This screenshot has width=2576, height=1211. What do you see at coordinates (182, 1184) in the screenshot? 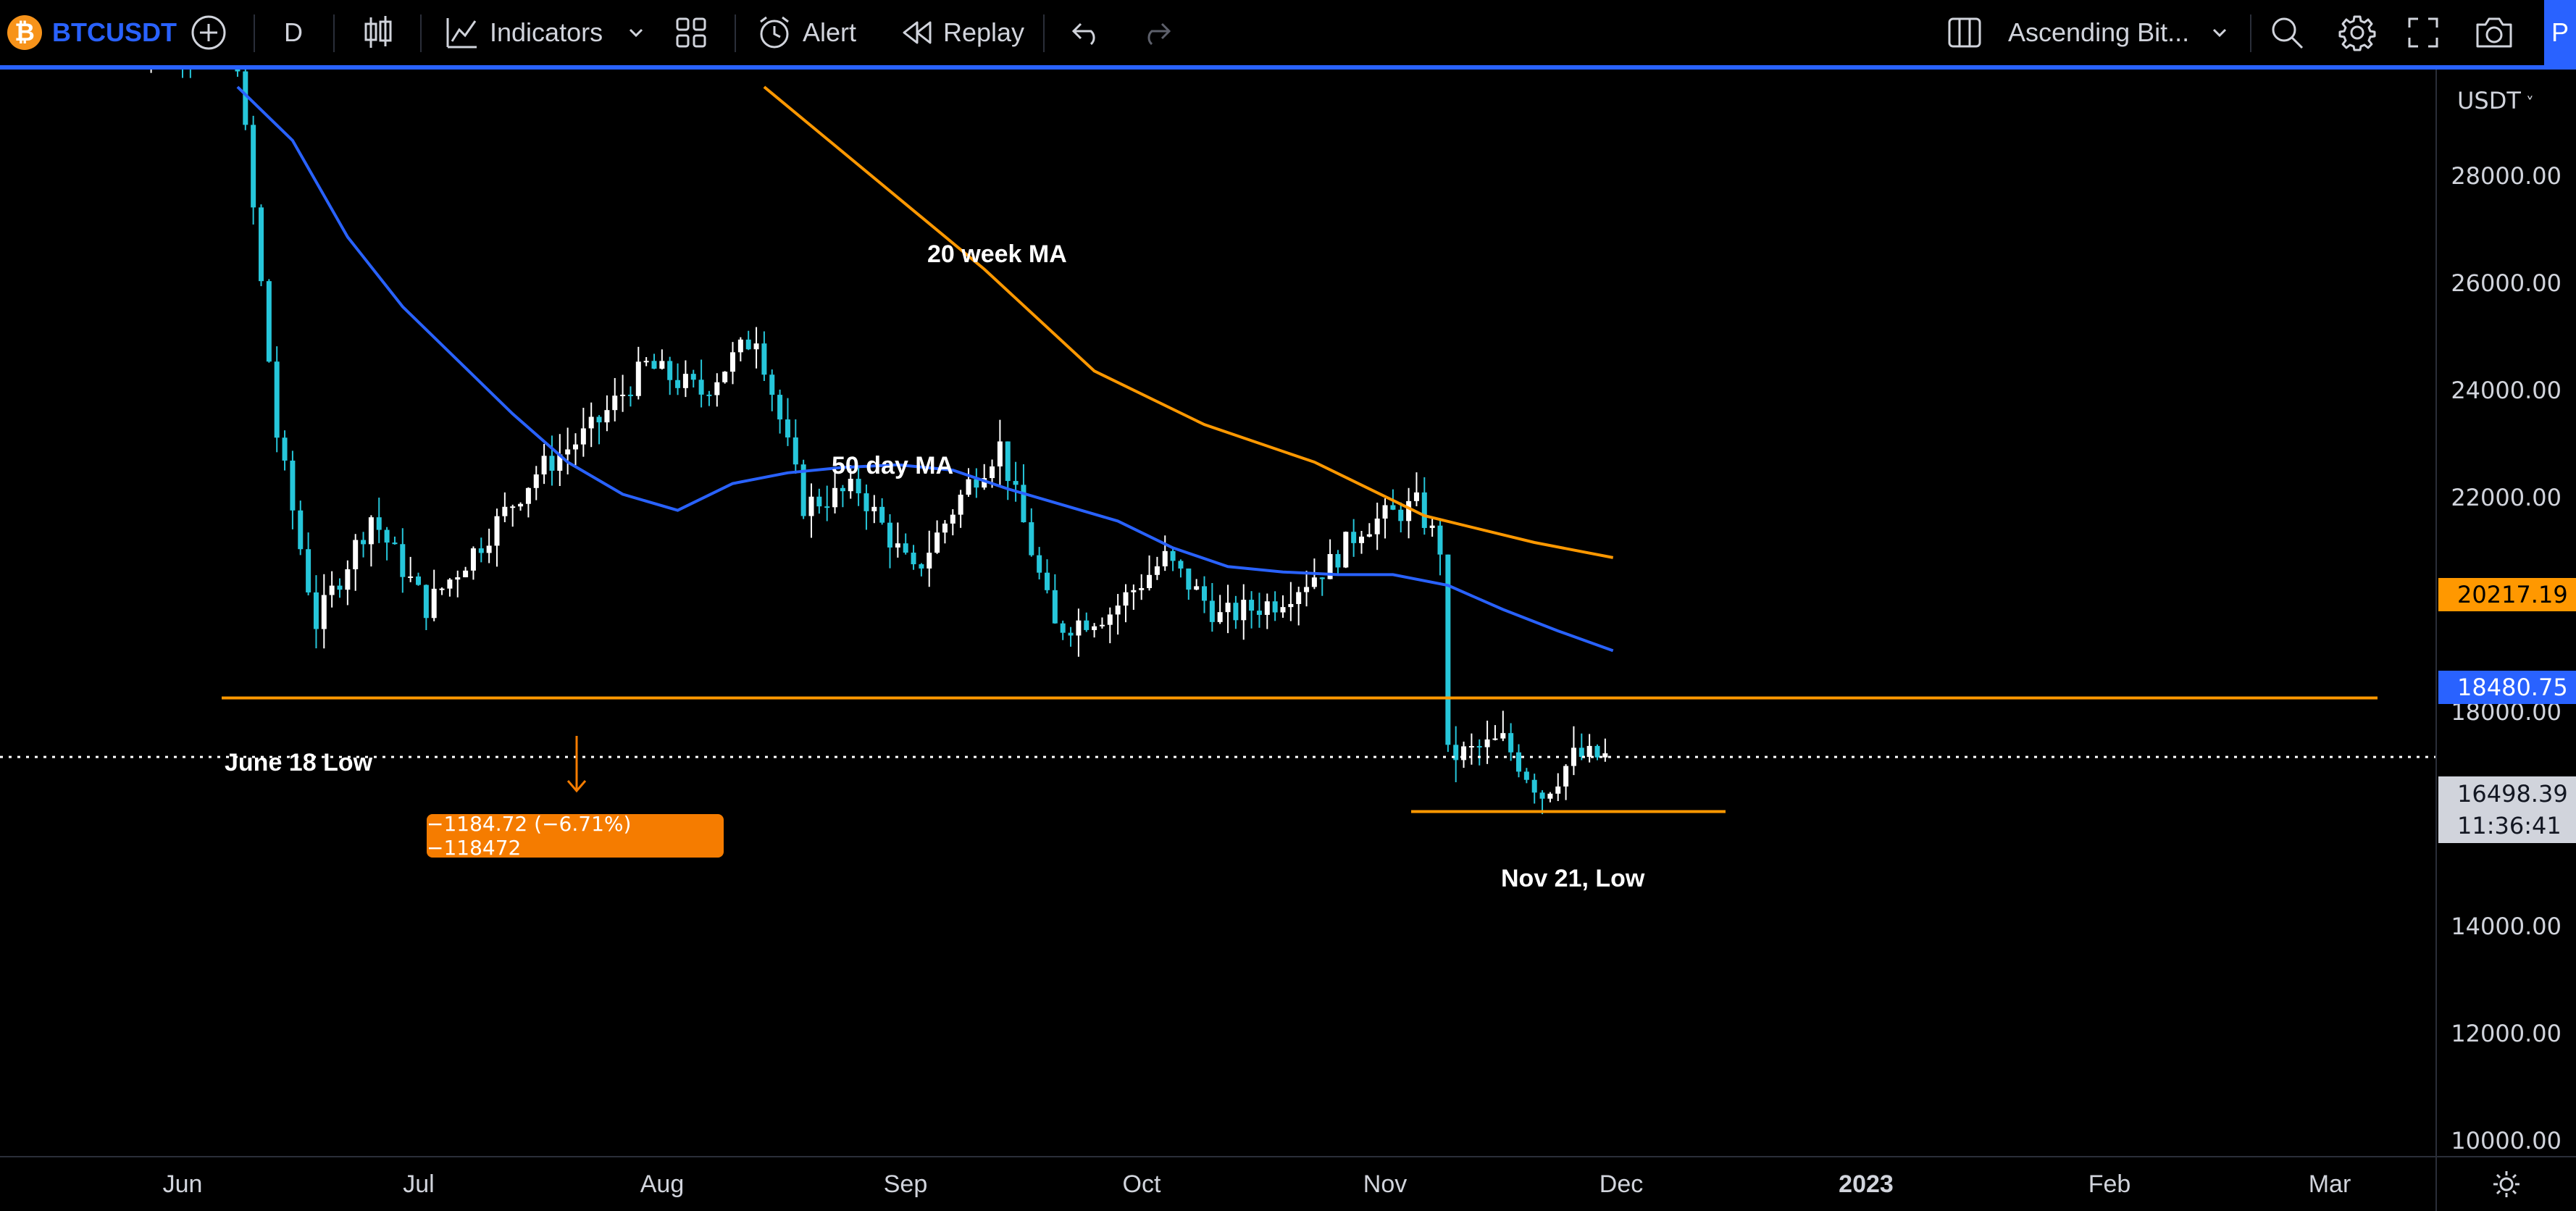
I see `time-axis-label: Jun` at bounding box center [182, 1184].